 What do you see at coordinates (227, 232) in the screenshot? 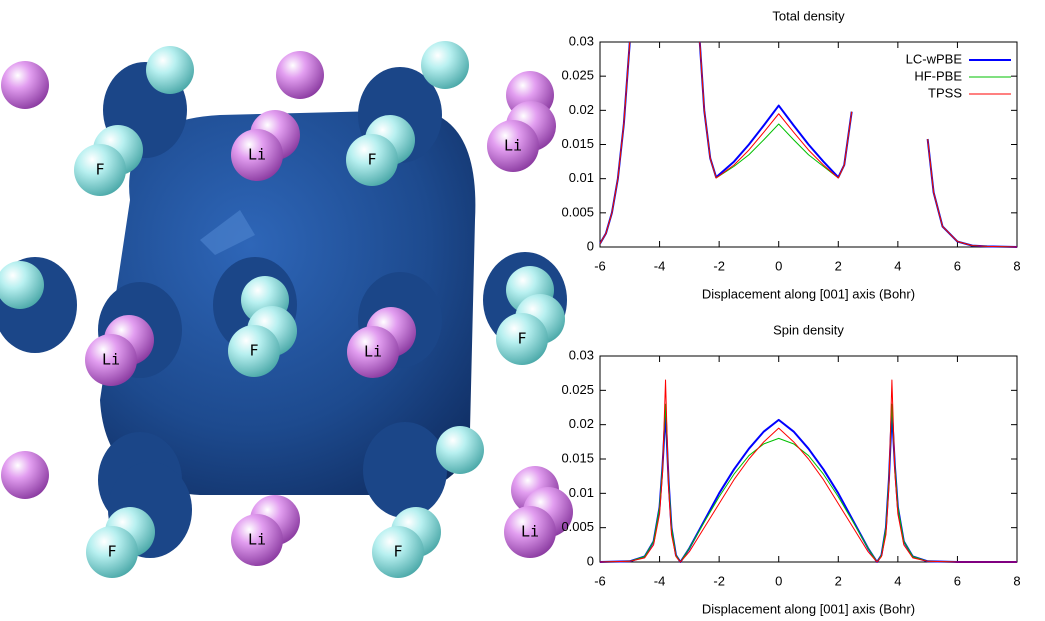
I see `highlight` at bounding box center [227, 232].